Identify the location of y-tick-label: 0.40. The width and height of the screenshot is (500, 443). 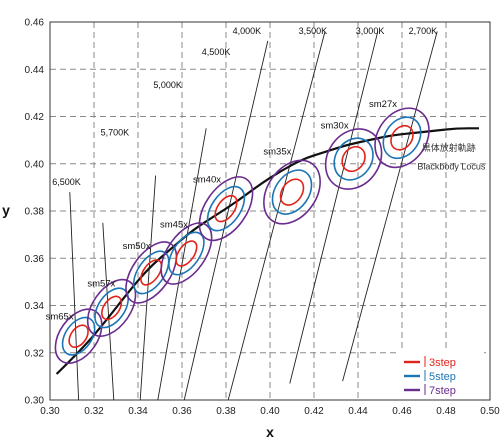
(35, 164).